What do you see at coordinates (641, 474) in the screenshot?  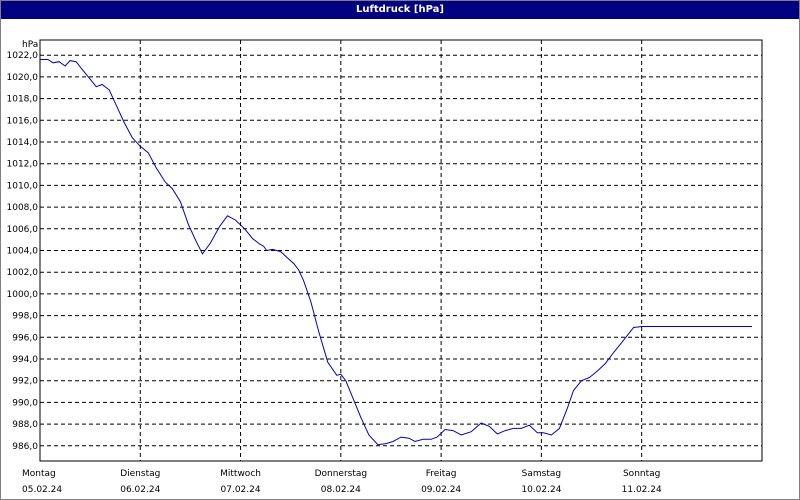 I see `x-tick-day-label: Sonntag` at bounding box center [641, 474].